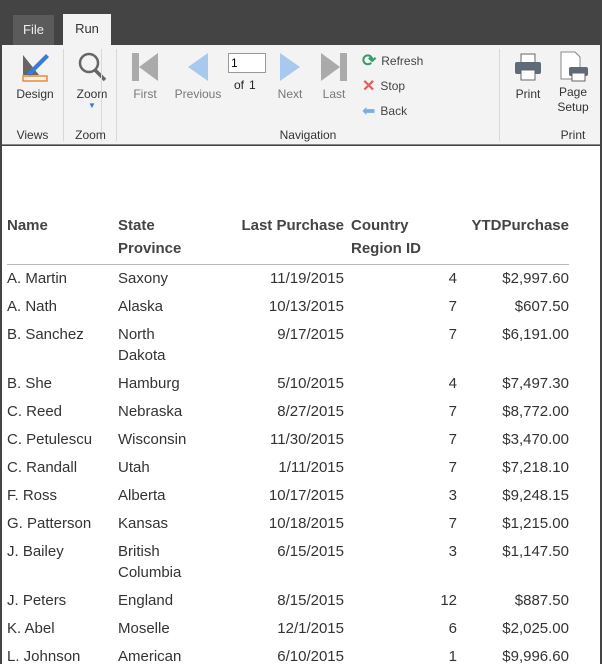  What do you see at coordinates (90, 135) in the screenshot?
I see `group-label-zoom: Zoom` at bounding box center [90, 135].